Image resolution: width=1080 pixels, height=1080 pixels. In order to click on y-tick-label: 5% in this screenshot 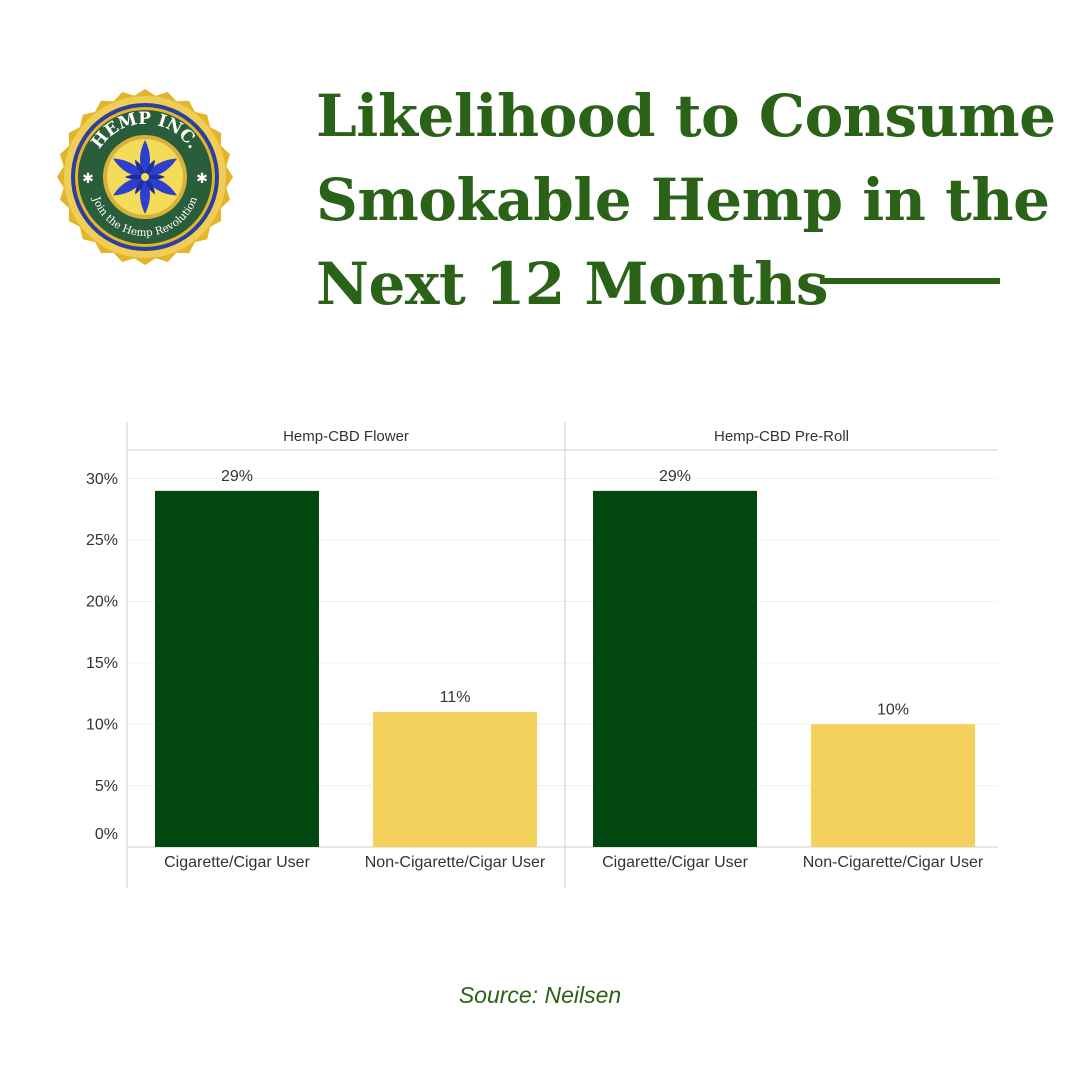, I will do `click(106, 786)`.